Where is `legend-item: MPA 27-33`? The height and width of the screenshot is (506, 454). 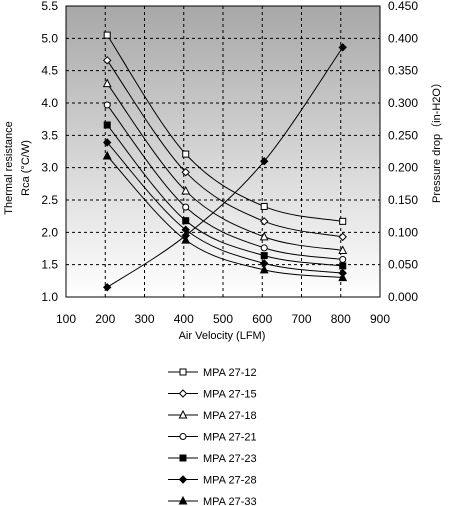 legend-item: MPA 27-33 is located at coordinates (212, 500).